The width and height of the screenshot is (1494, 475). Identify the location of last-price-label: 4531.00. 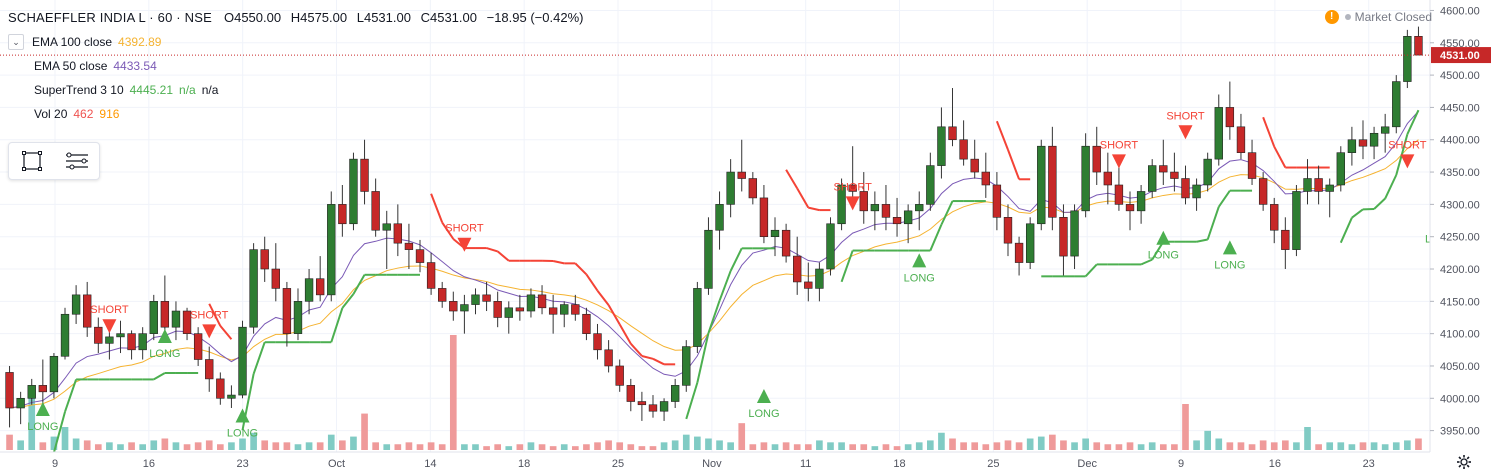
(1460, 56).